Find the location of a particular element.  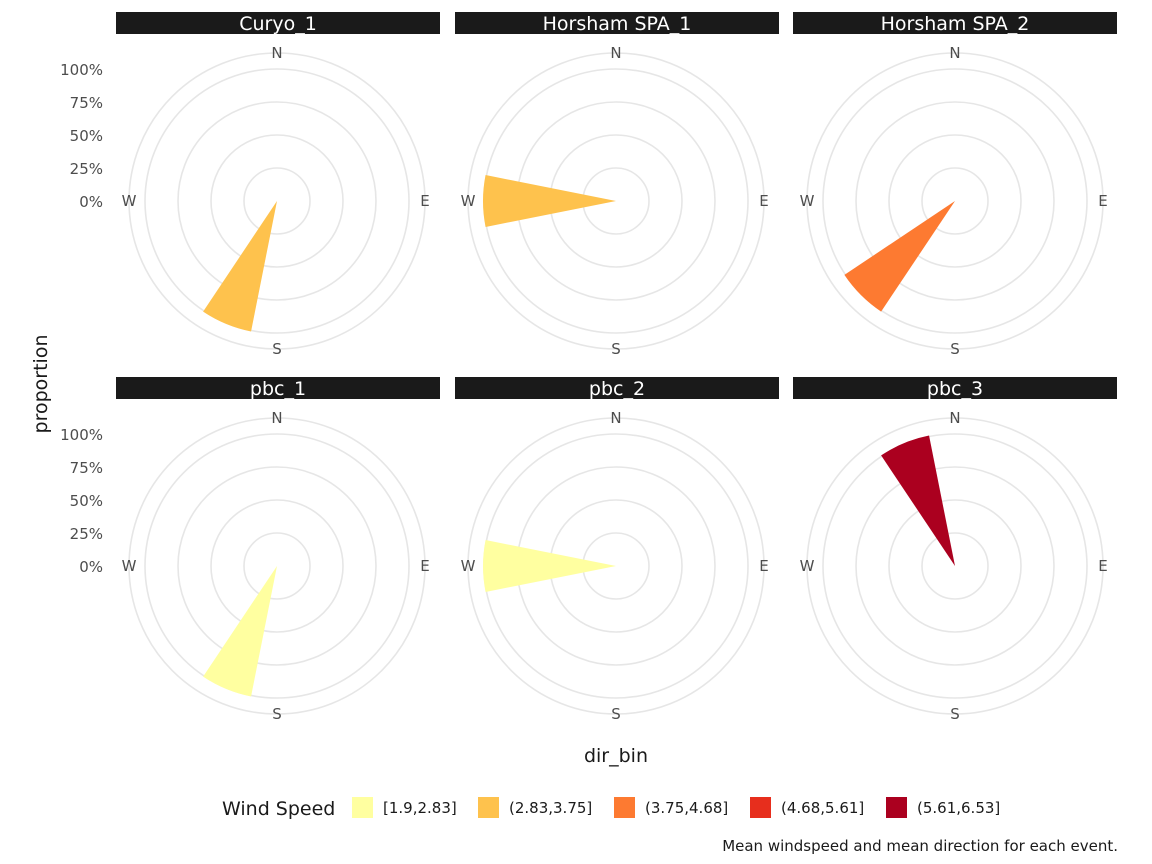

legend-title: Wind Speed is located at coordinates (278, 809).